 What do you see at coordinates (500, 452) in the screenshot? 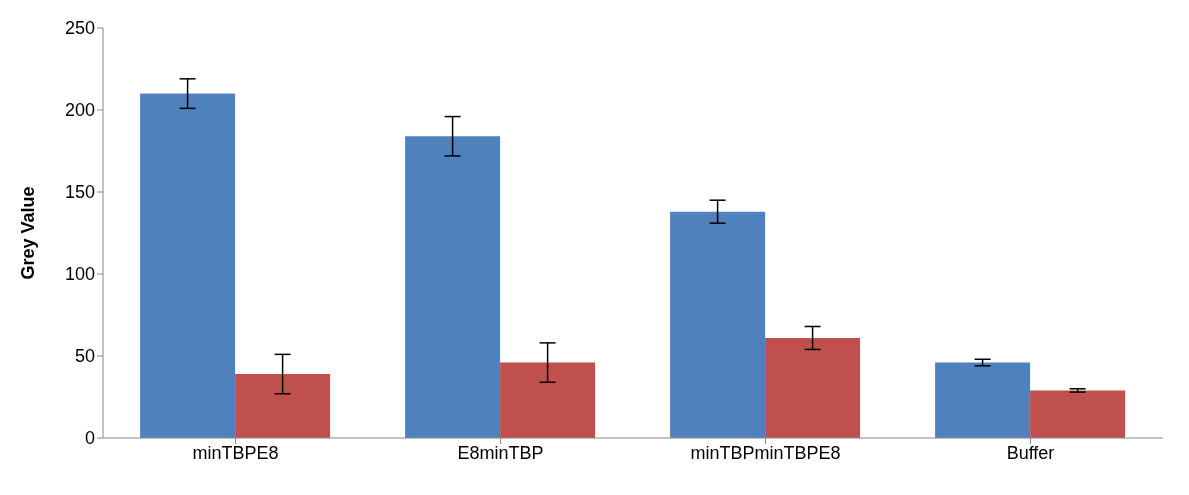
I see `x-tick-label: E8minTBP` at bounding box center [500, 452].